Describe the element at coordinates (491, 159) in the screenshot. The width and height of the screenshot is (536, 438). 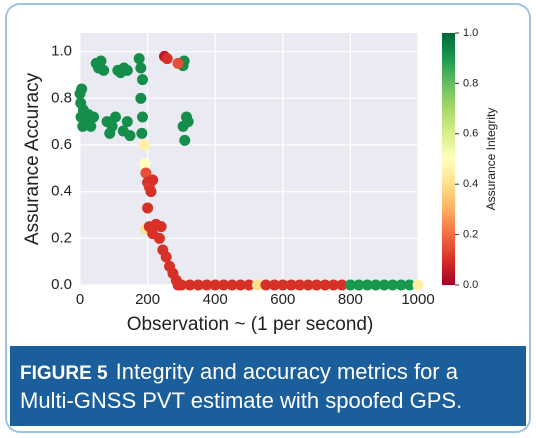
I see `colorbar-label: Assurance Integrity` at that location.